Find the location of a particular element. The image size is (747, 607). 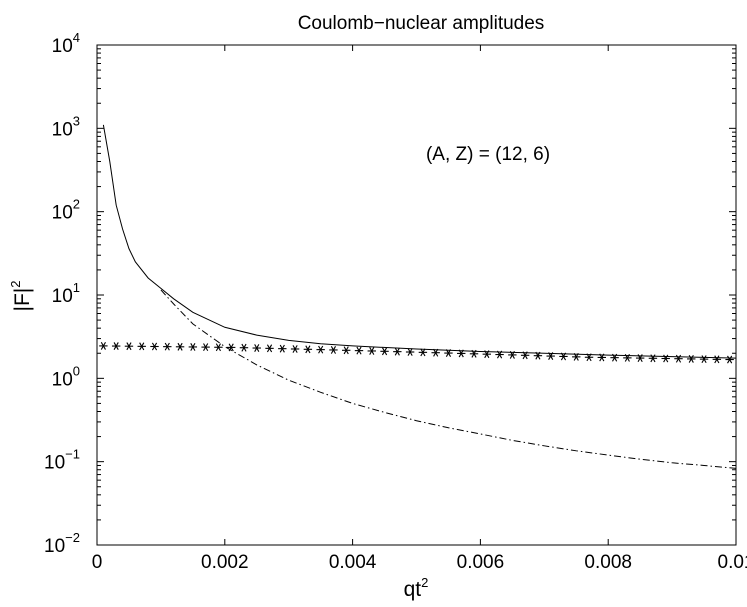

y-axis-label-base: |F| is located at coordinates (22, 300).